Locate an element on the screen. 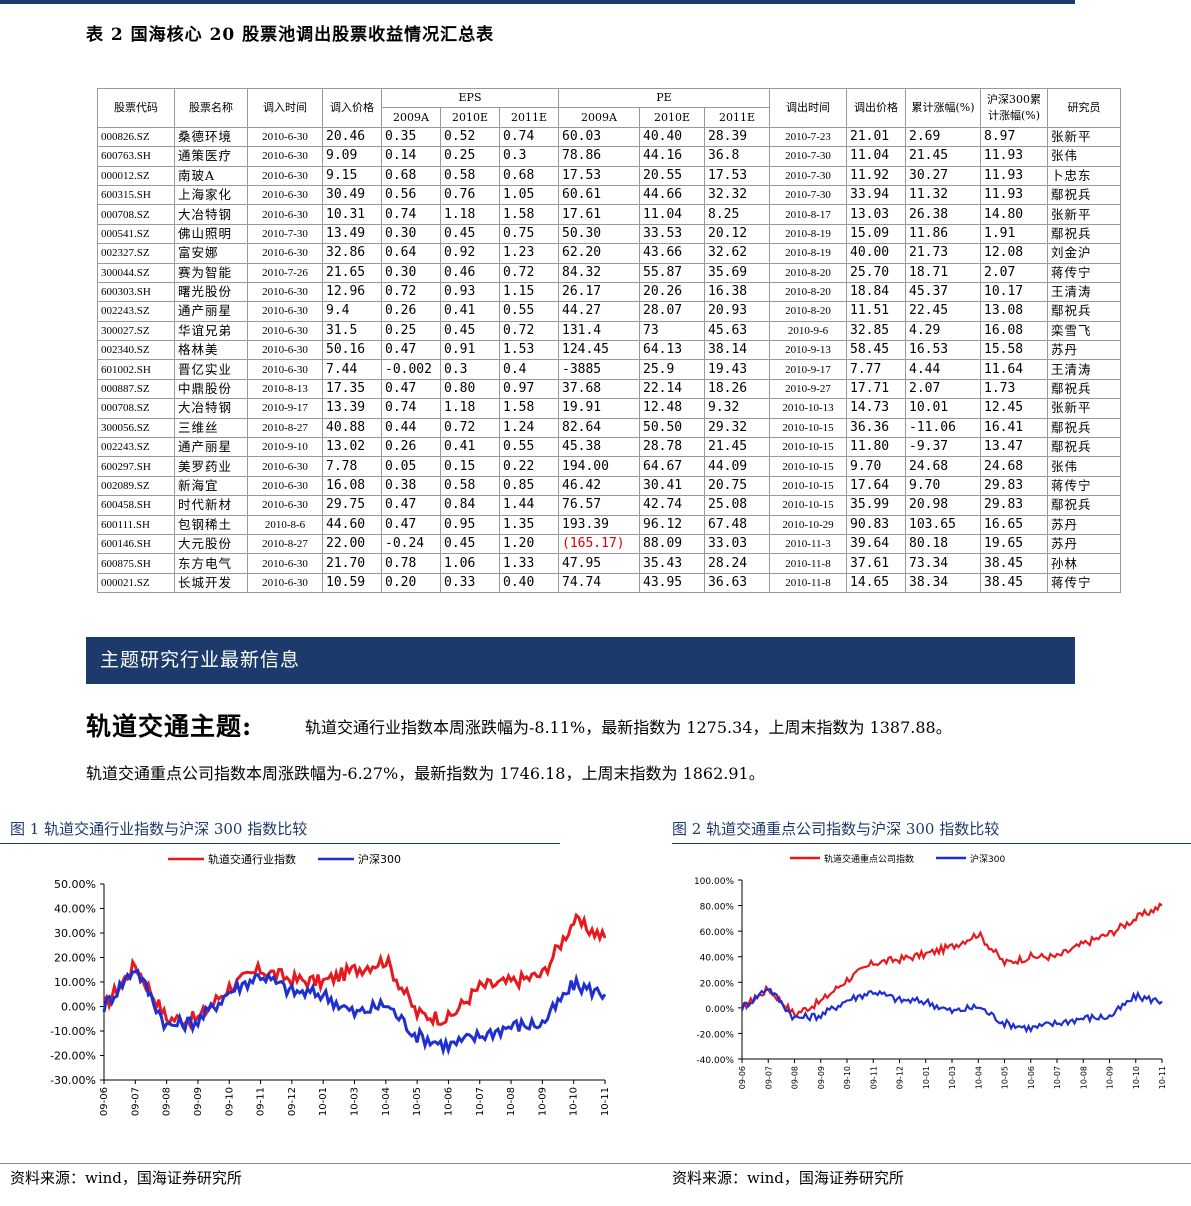 Image resolution: width=1191 pixels, height=1206 pixels. y-tick-label: 0.00% is located at coordinates (719, 1010).